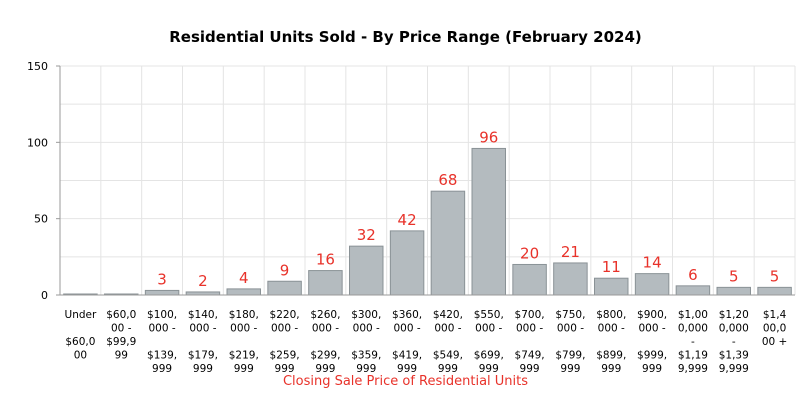  I want to click on x-tick-label-line: $140,, so click(203, 315).